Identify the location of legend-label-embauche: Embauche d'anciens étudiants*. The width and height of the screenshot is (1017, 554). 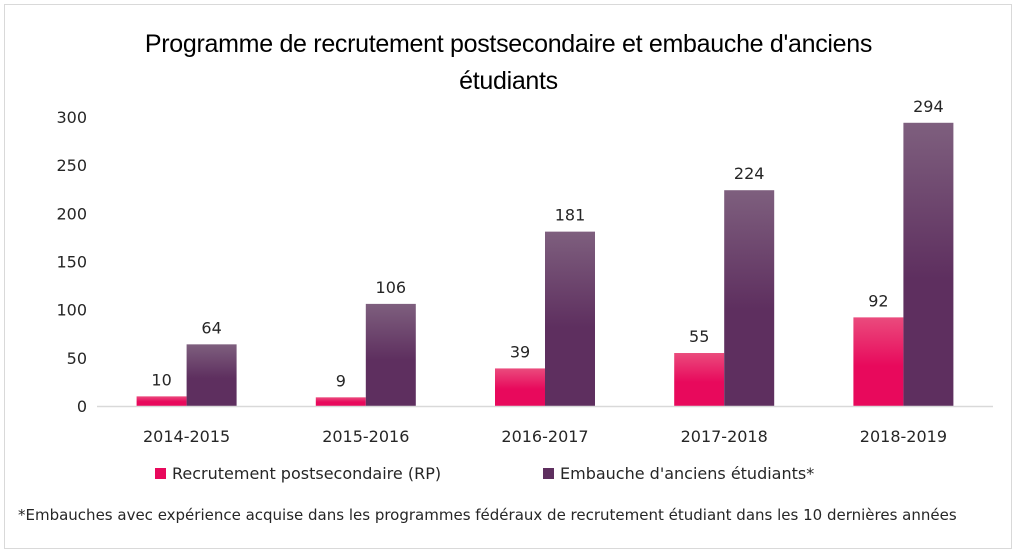
(687, 473).